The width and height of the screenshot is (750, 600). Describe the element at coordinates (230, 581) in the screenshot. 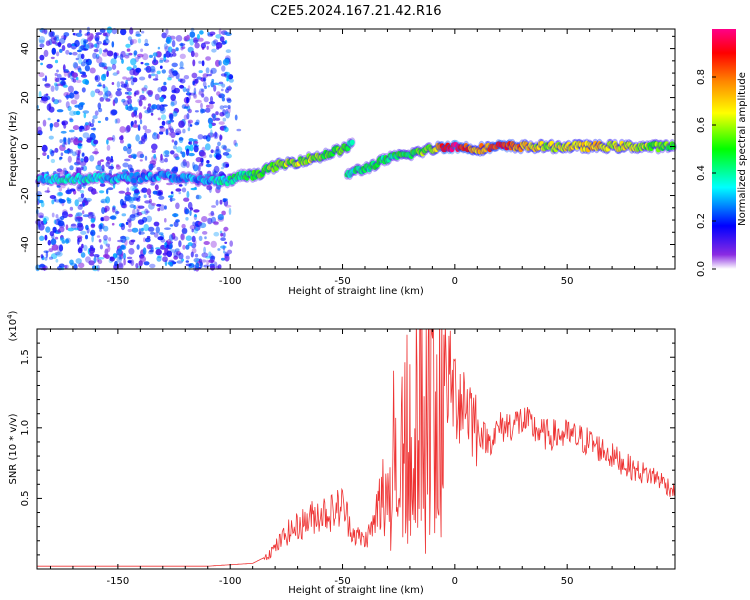

I see `x-tick-label: -100` at that location.